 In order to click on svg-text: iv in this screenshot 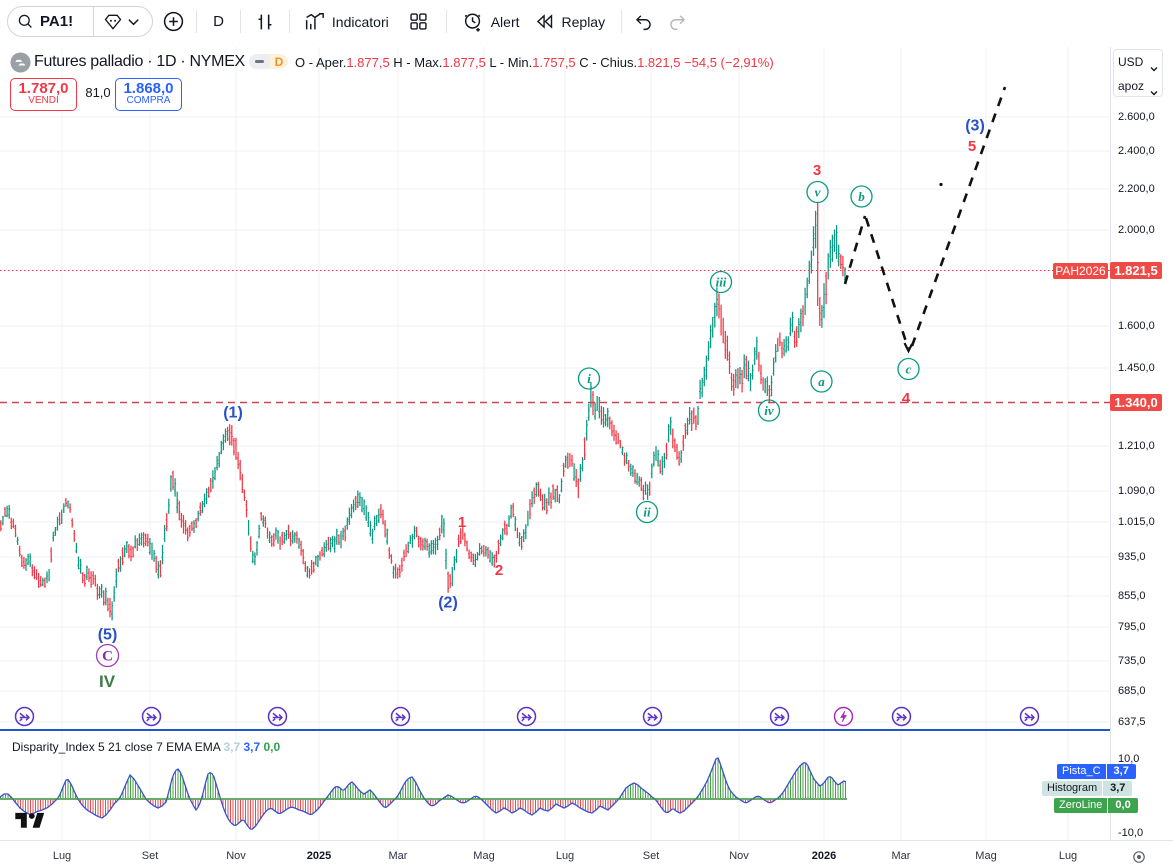, I will do `click(769, 410)`.